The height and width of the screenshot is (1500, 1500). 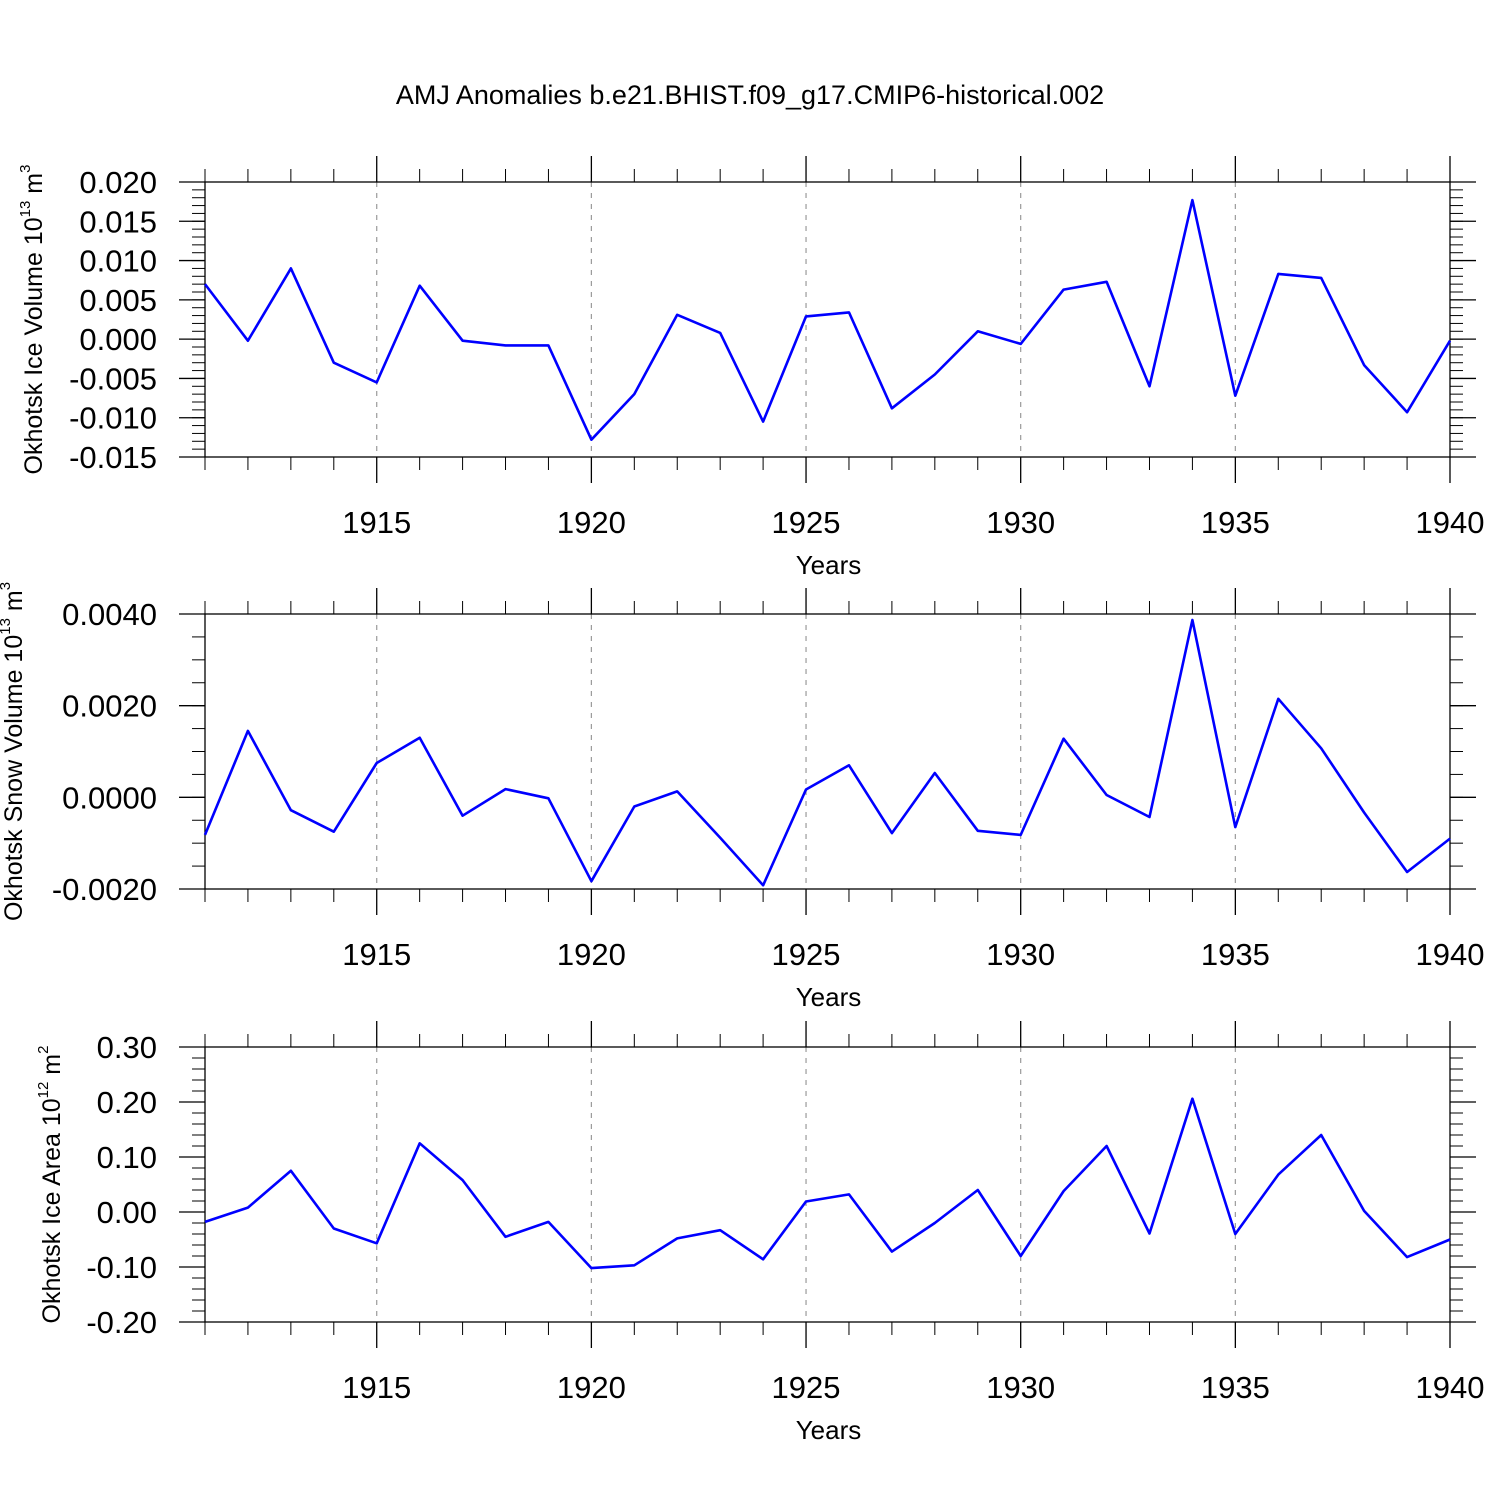 What do you see at coordinates (104, 752) in the screenshot?
I see `y-tick-labels: -0.0020 0.0000 0.0020 0.0040` at bounding box center [104, 752].